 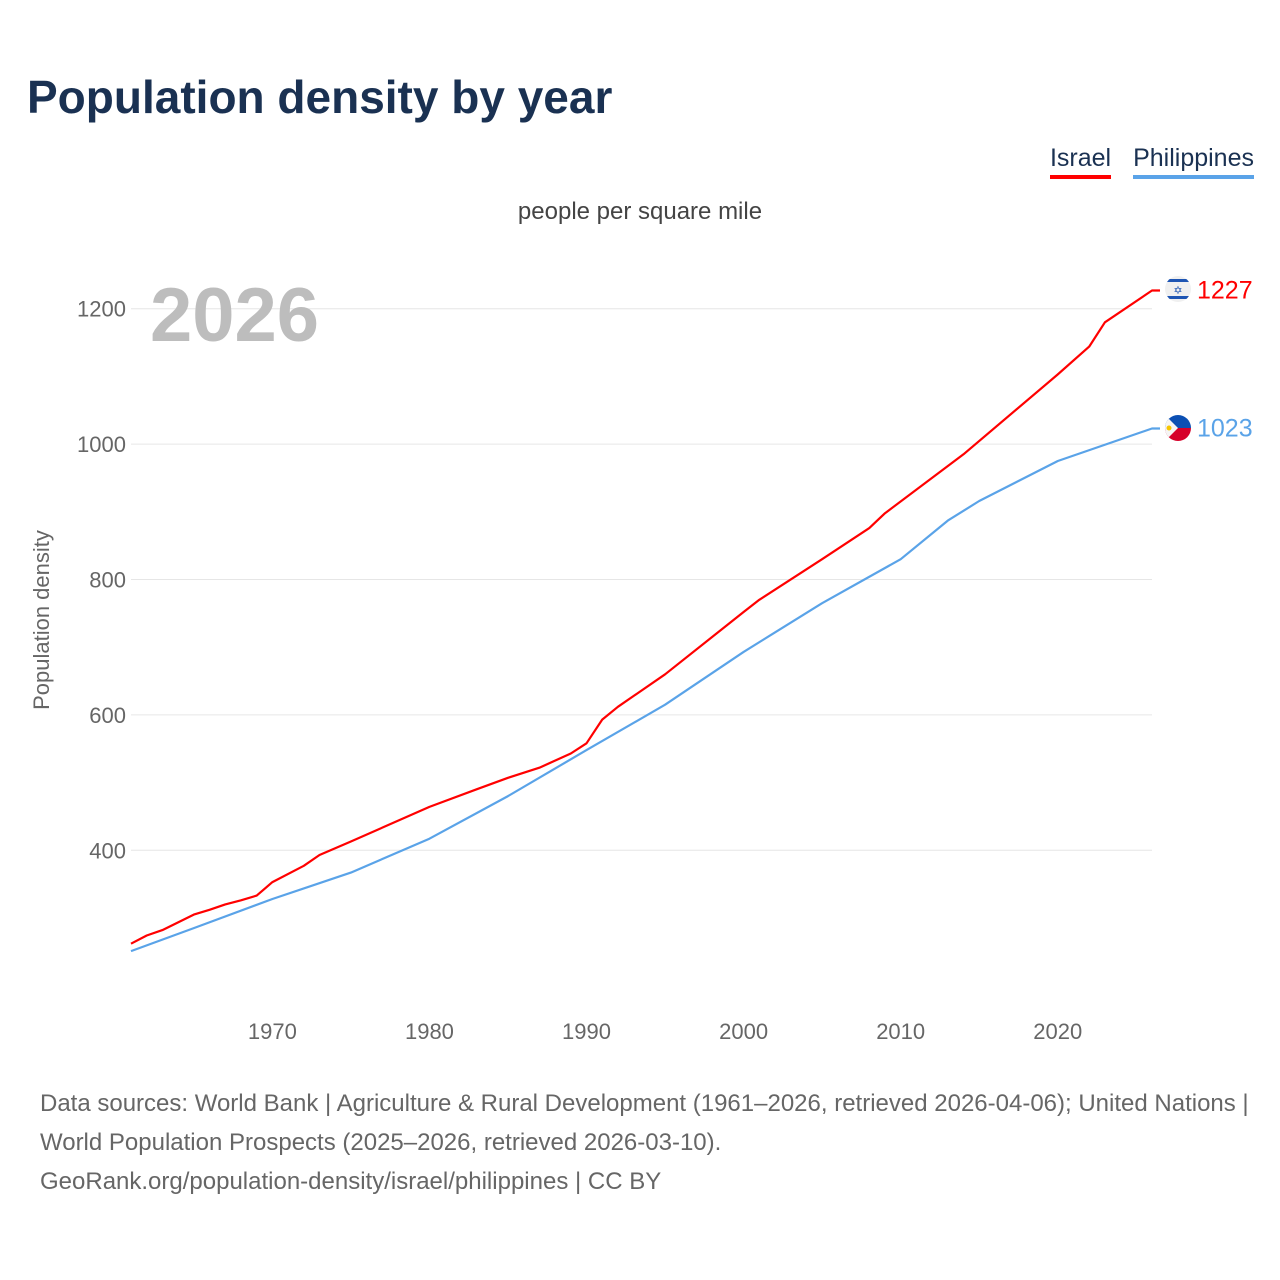 What do you see at coordinates (272, 1031) in the screenshot?
I see `x-tick-label: 1970` at bounding box center [272, 1031].